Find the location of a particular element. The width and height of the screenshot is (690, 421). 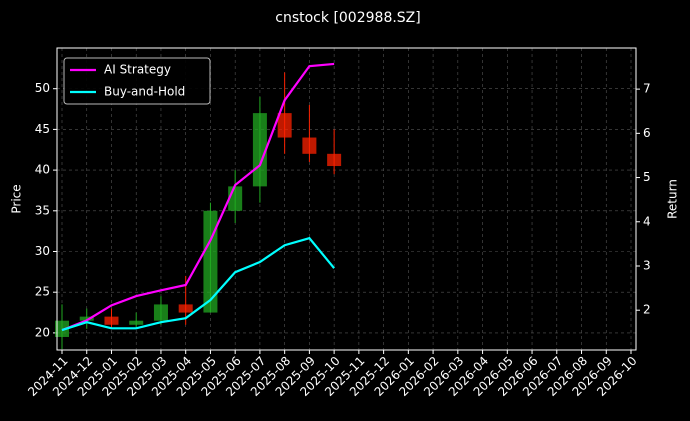

y-axis-label: Price is located at coordinates (17, 198).